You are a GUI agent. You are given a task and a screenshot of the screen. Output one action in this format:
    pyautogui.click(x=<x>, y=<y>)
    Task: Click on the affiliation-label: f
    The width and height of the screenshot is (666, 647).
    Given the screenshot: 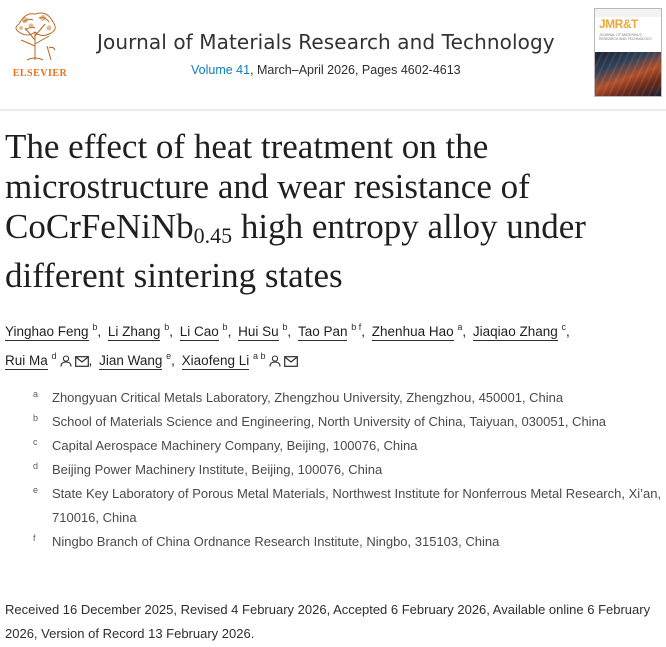 What is the action you would take?
    pyautogui.click(x=34, y=538)
    